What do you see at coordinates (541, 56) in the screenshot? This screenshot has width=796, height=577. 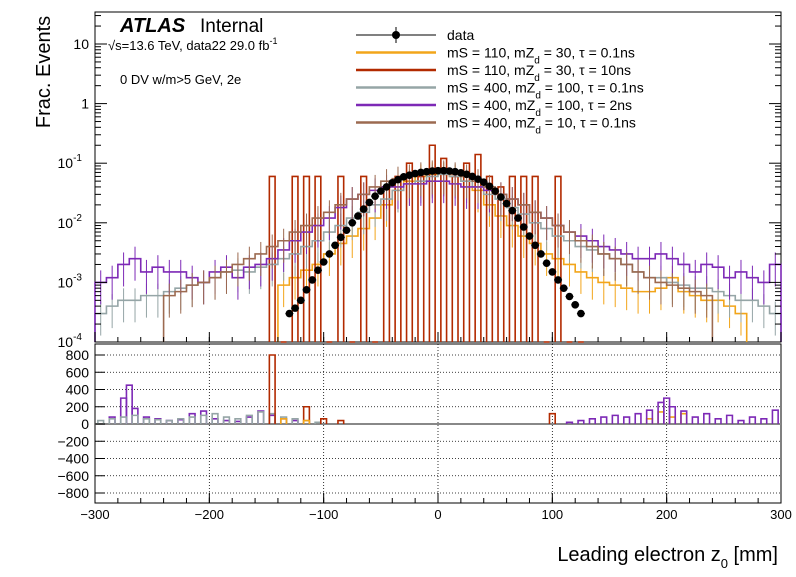 I see `legend-label: mS = 110, mZd = 30, τ = 0.1ns` at bounding box center [541, 56].